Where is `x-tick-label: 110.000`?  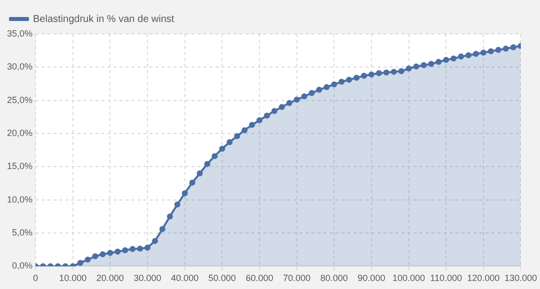
x-tick-label: 110.000 is located at coordinates (446, 278).